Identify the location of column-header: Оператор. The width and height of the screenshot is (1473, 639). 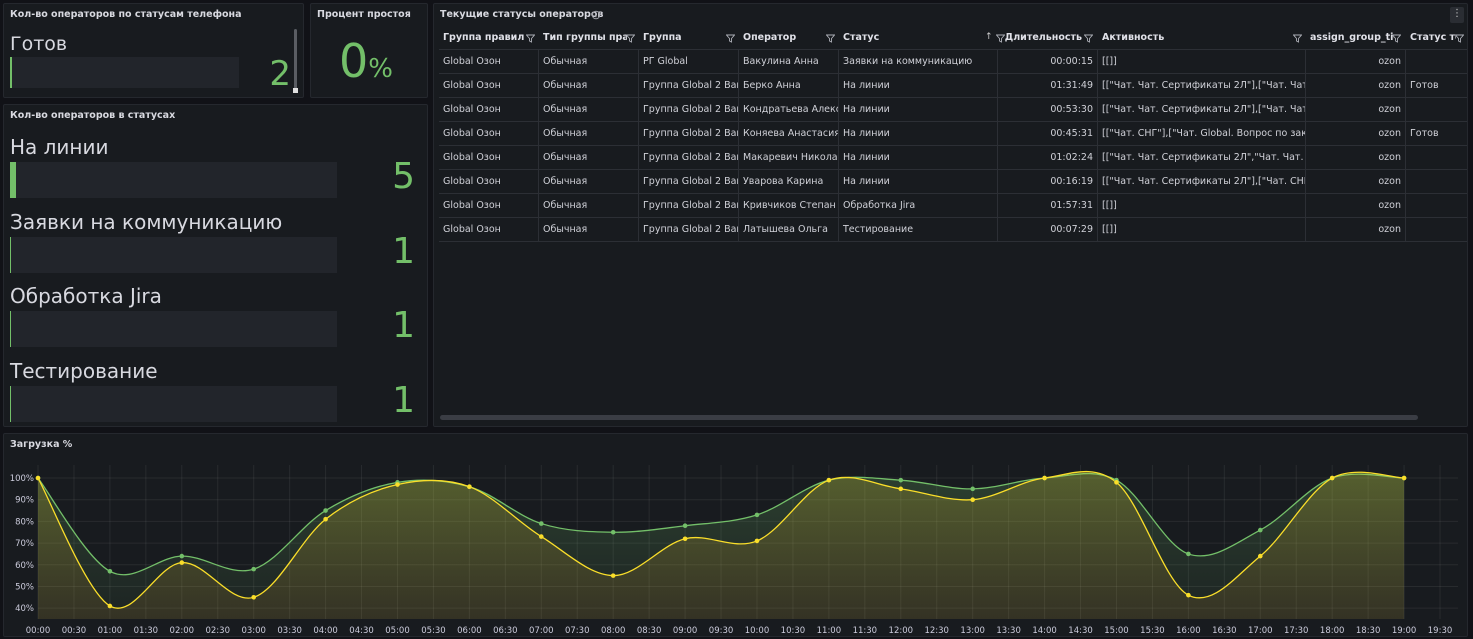
(770, 37).